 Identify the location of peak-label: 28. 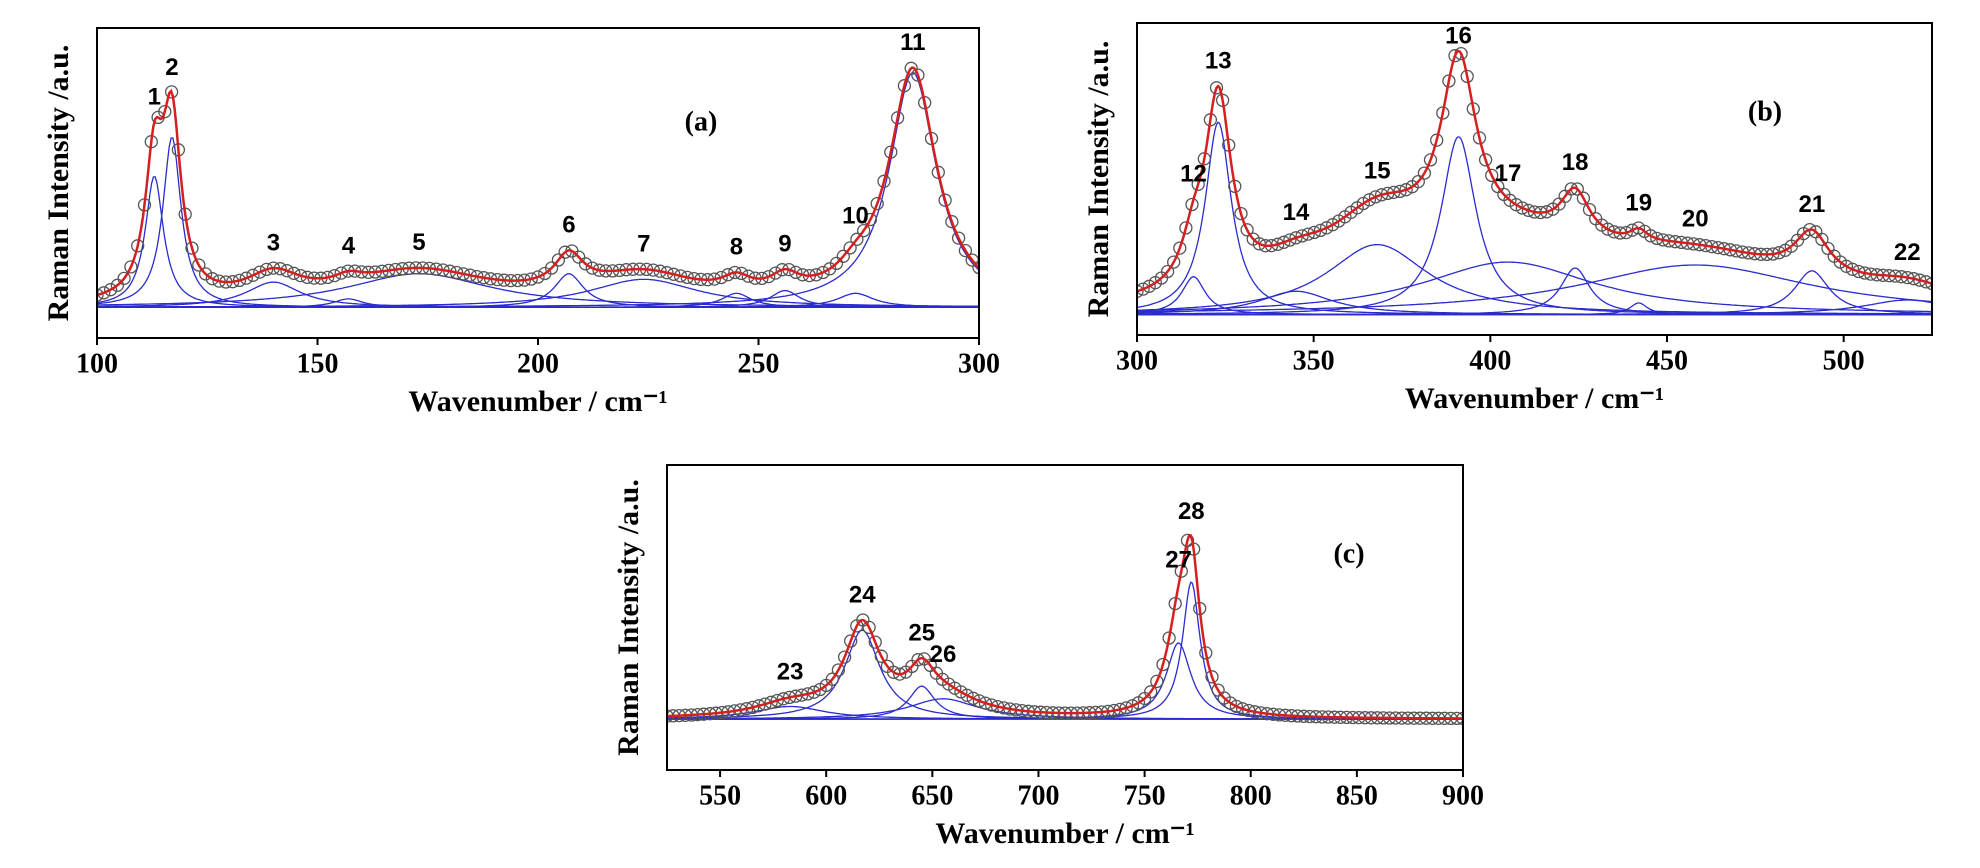
(1191, 511).